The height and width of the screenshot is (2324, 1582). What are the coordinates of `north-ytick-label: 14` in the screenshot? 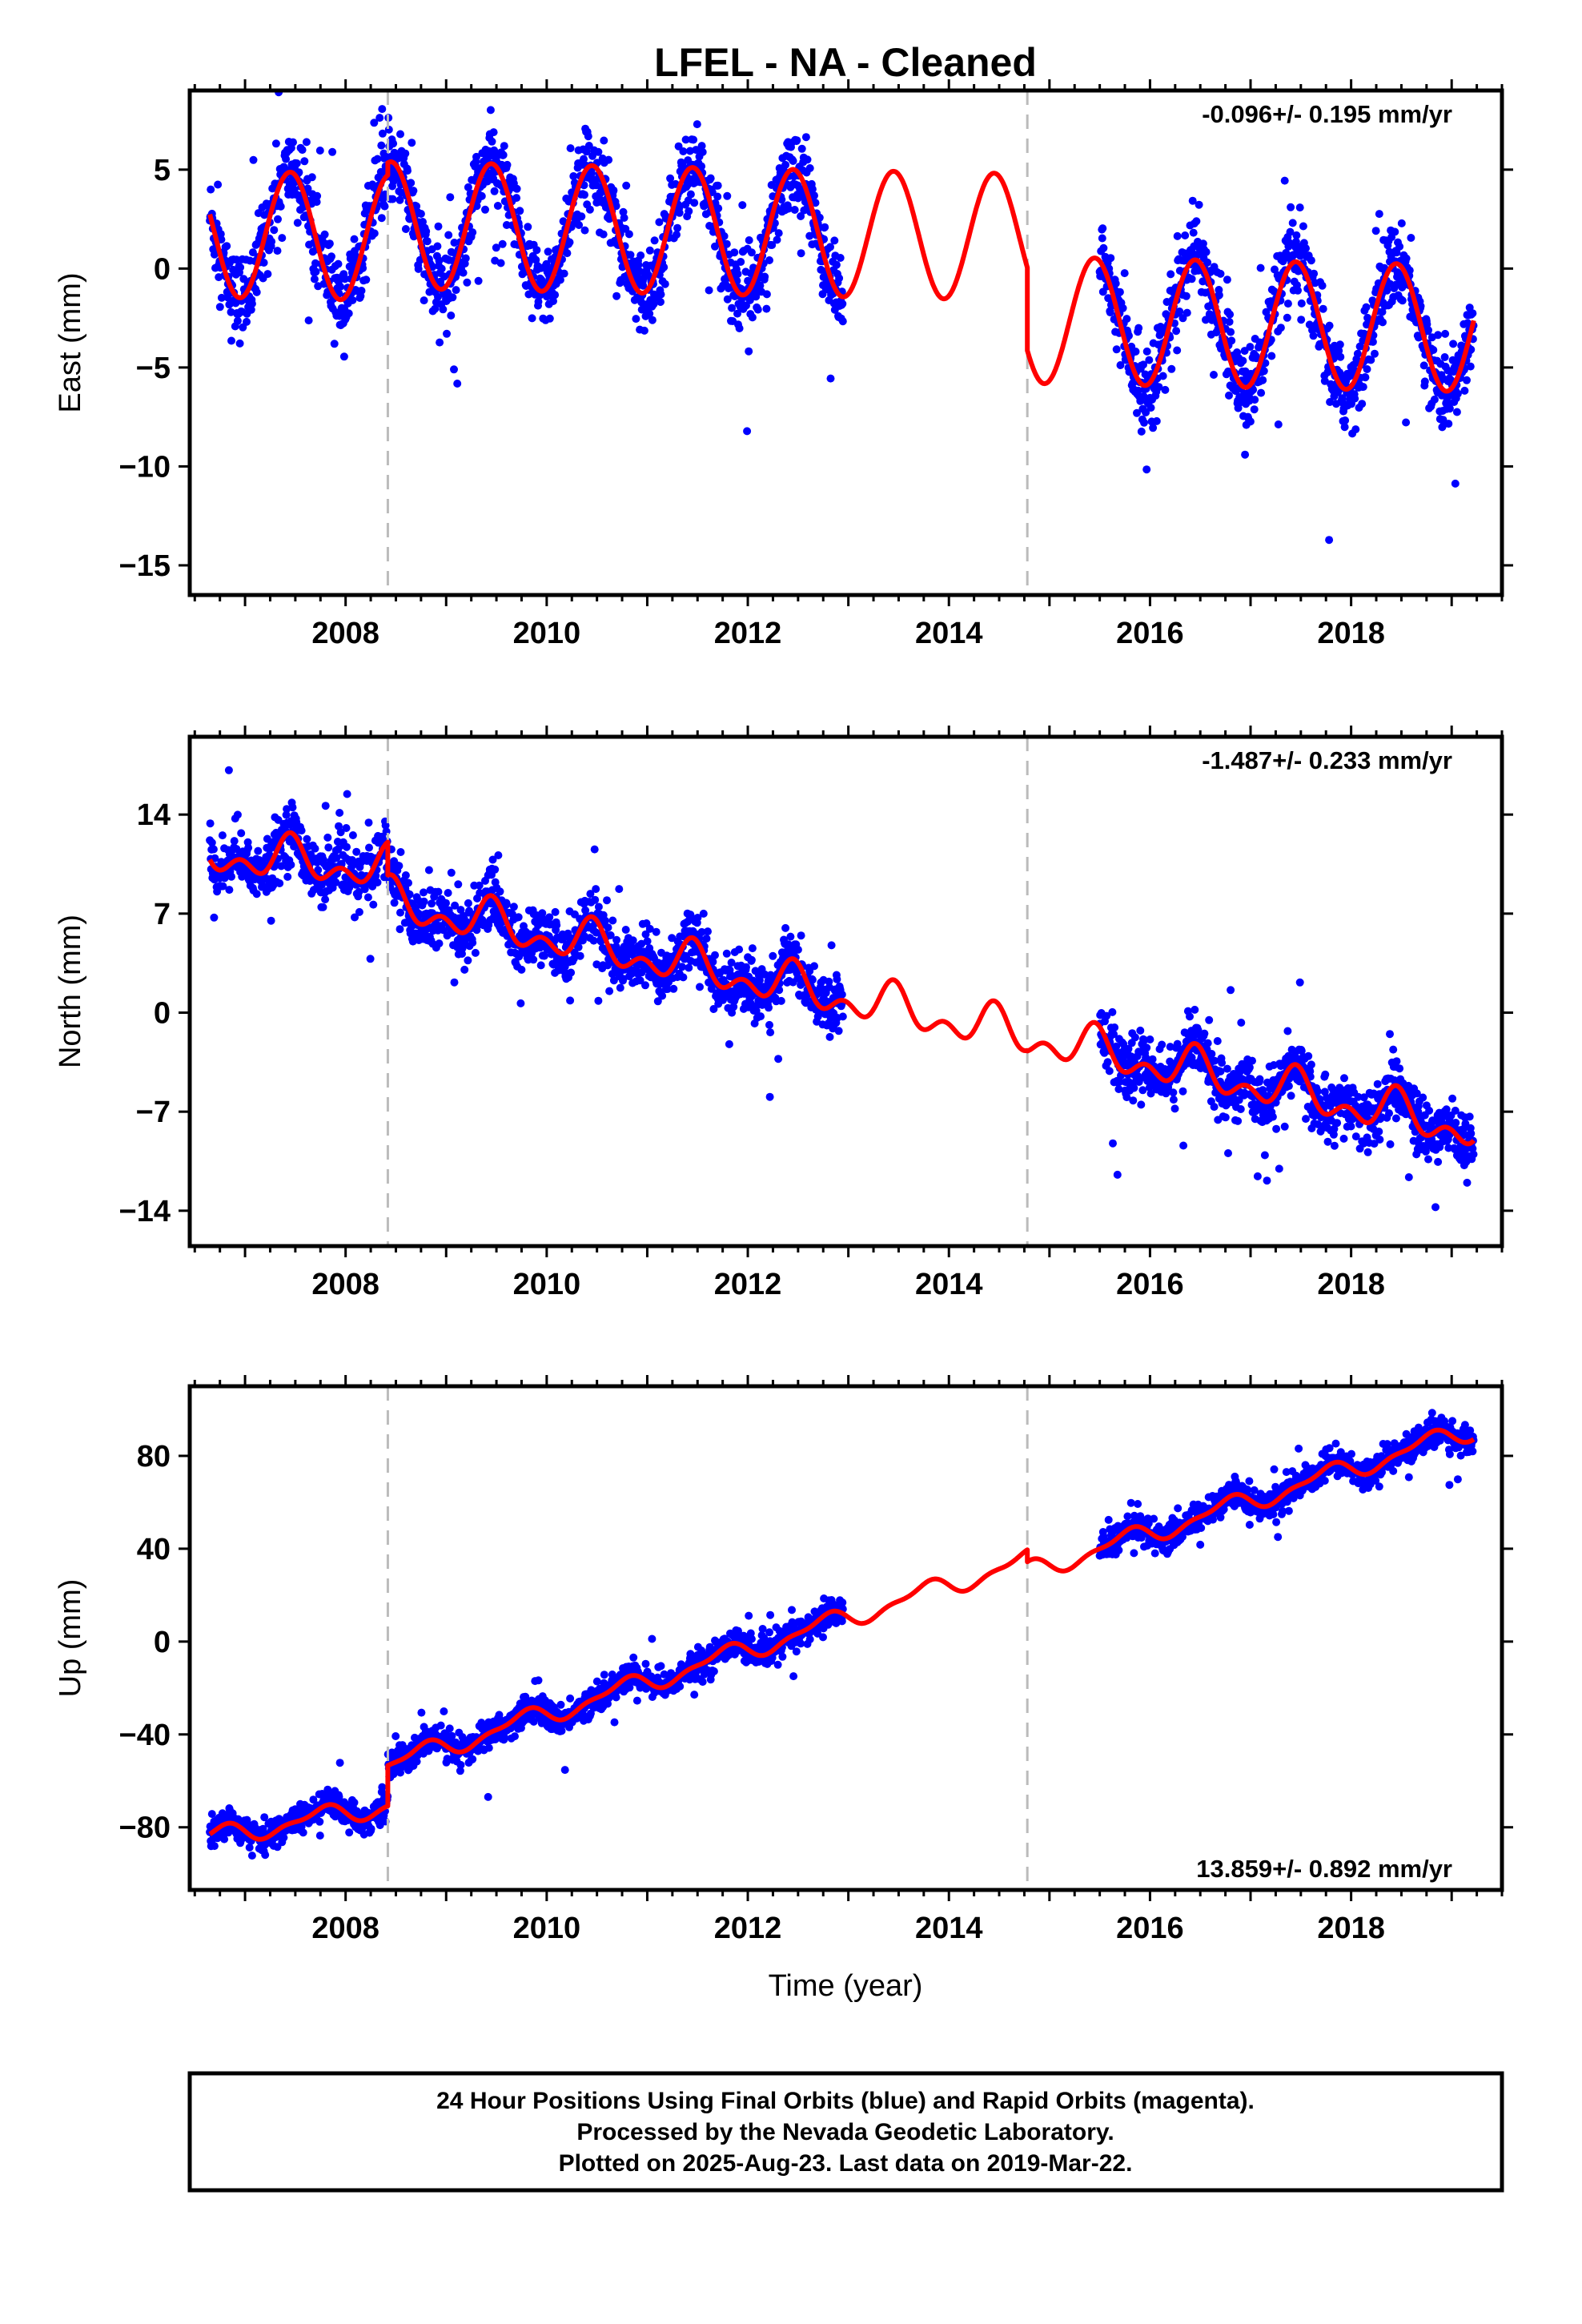 It's located at (154, 815).